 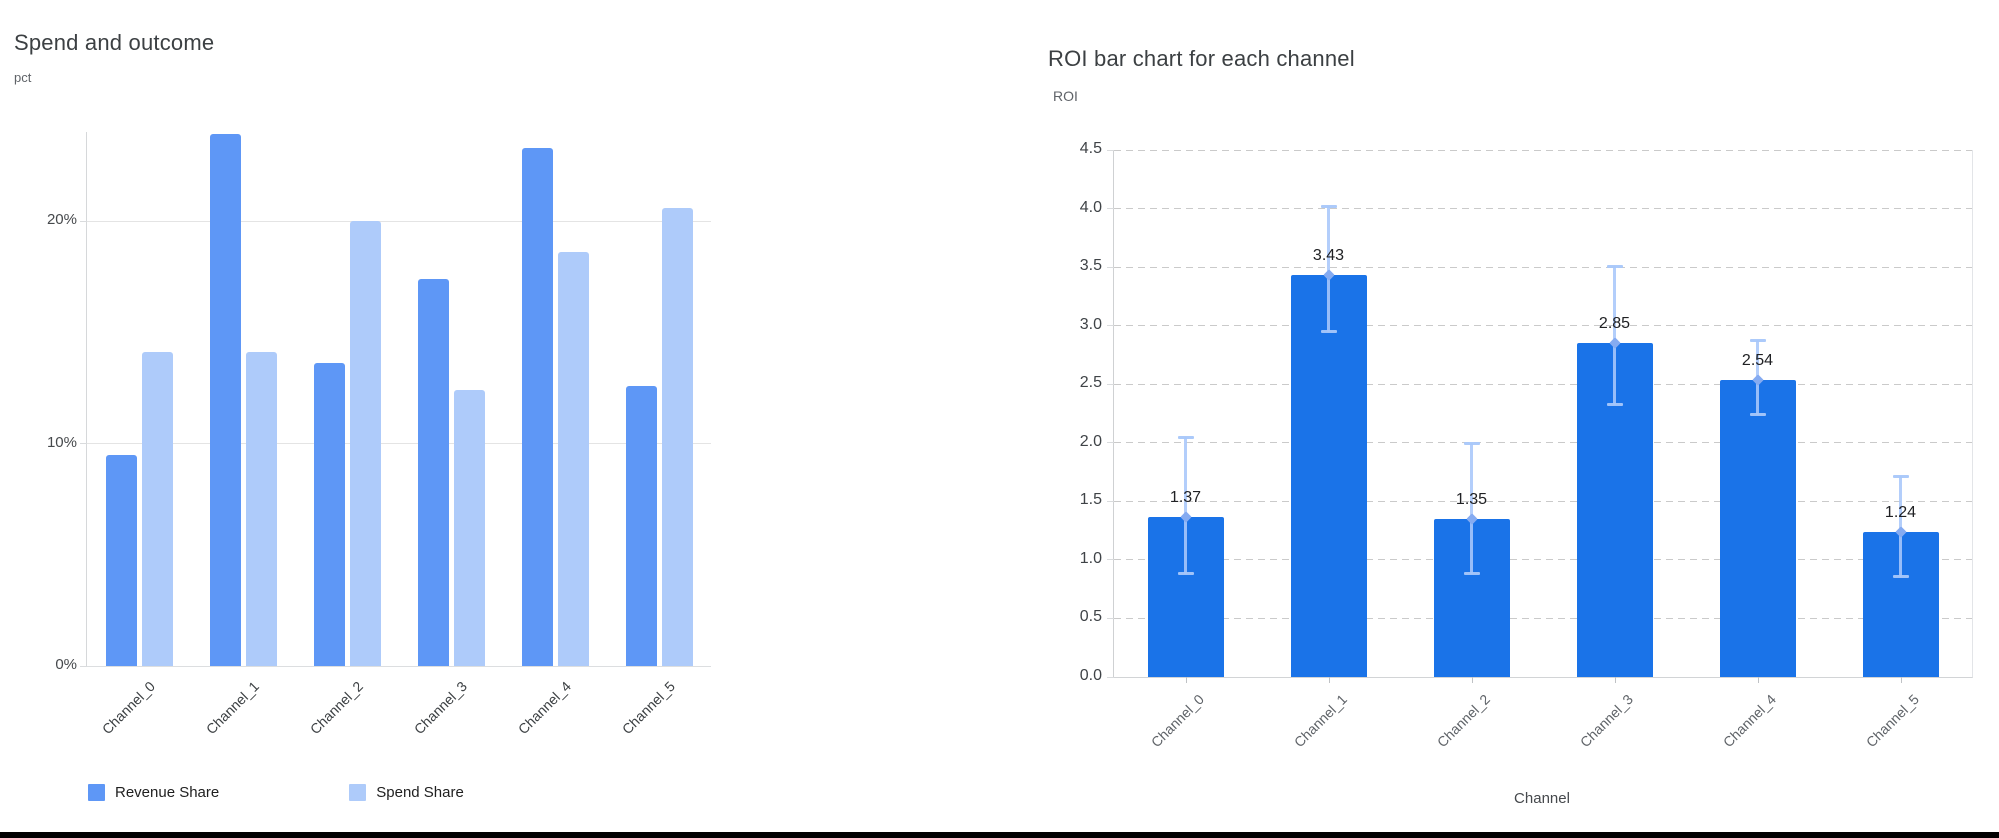 I want to click on bar-value-label-channel-3: 2.85, so click(x=1614, y=324).